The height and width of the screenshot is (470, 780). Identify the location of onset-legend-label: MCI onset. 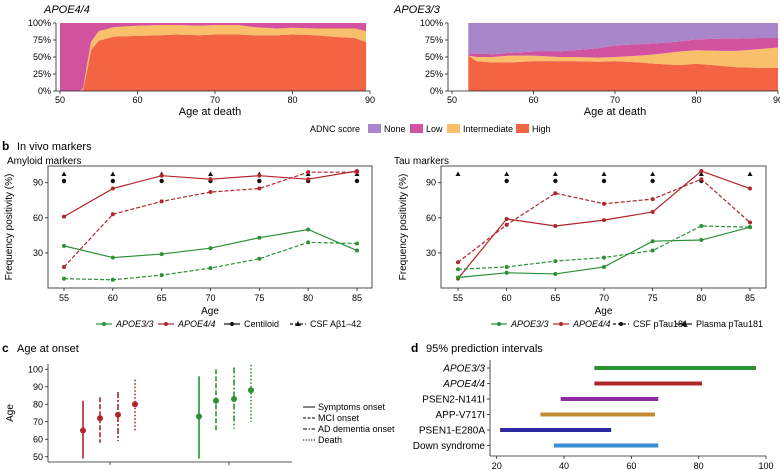
(339, 418).